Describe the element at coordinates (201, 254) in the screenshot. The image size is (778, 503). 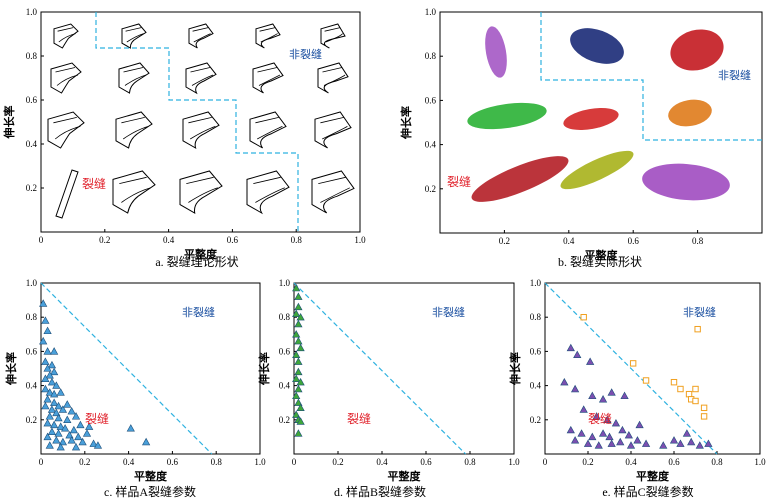
I see `x-axis-label: 平整度` at that location.